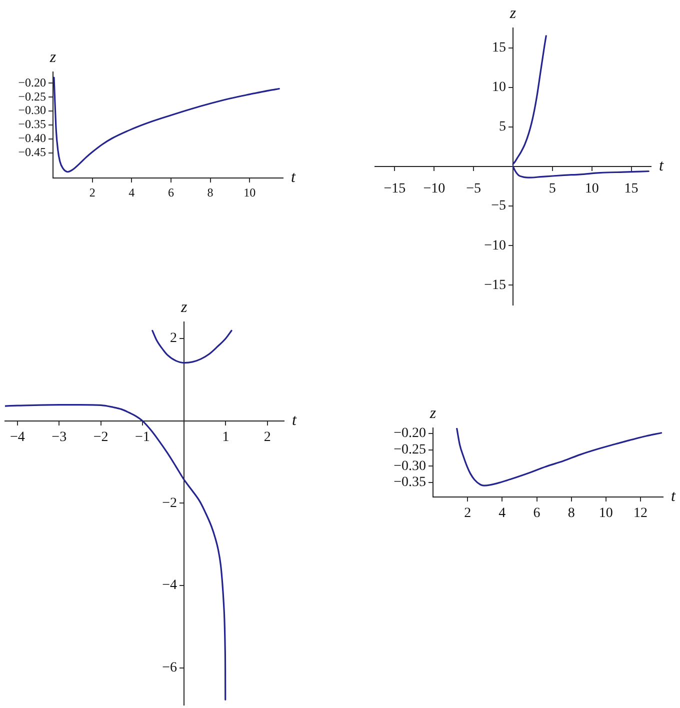  What do you see at coordinates (641, 514) in the screenshot?
I see `x-tick-label: 12` at bounding box center [641, 514].